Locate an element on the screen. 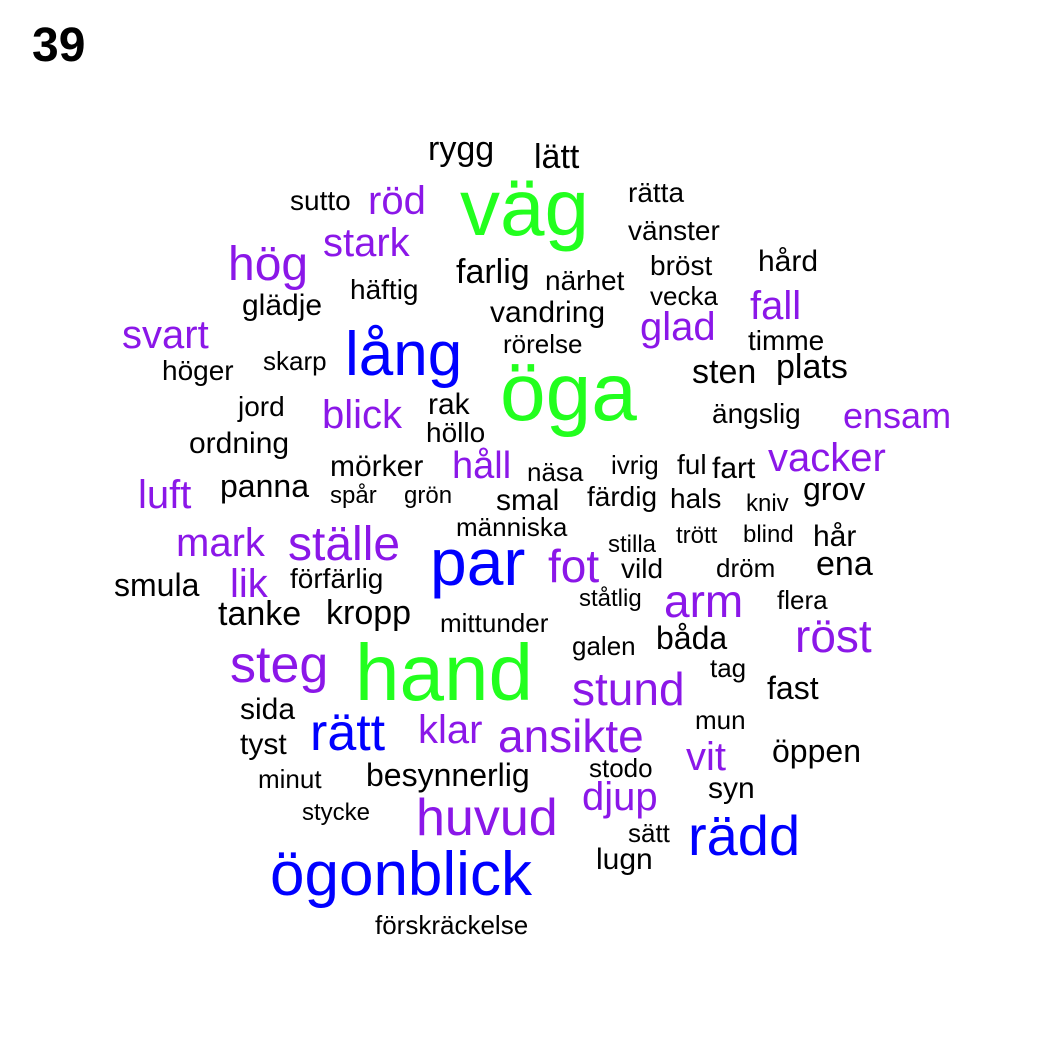 The image size is (1050, 1050). cloud-word: syn is located at coordinates (731, 788).